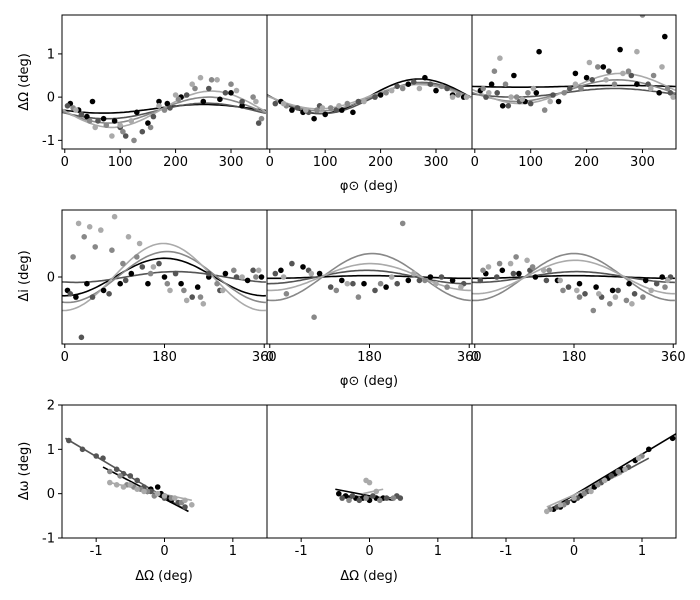  I want to click on row1-col2-fit-gray, so click(369, 97).